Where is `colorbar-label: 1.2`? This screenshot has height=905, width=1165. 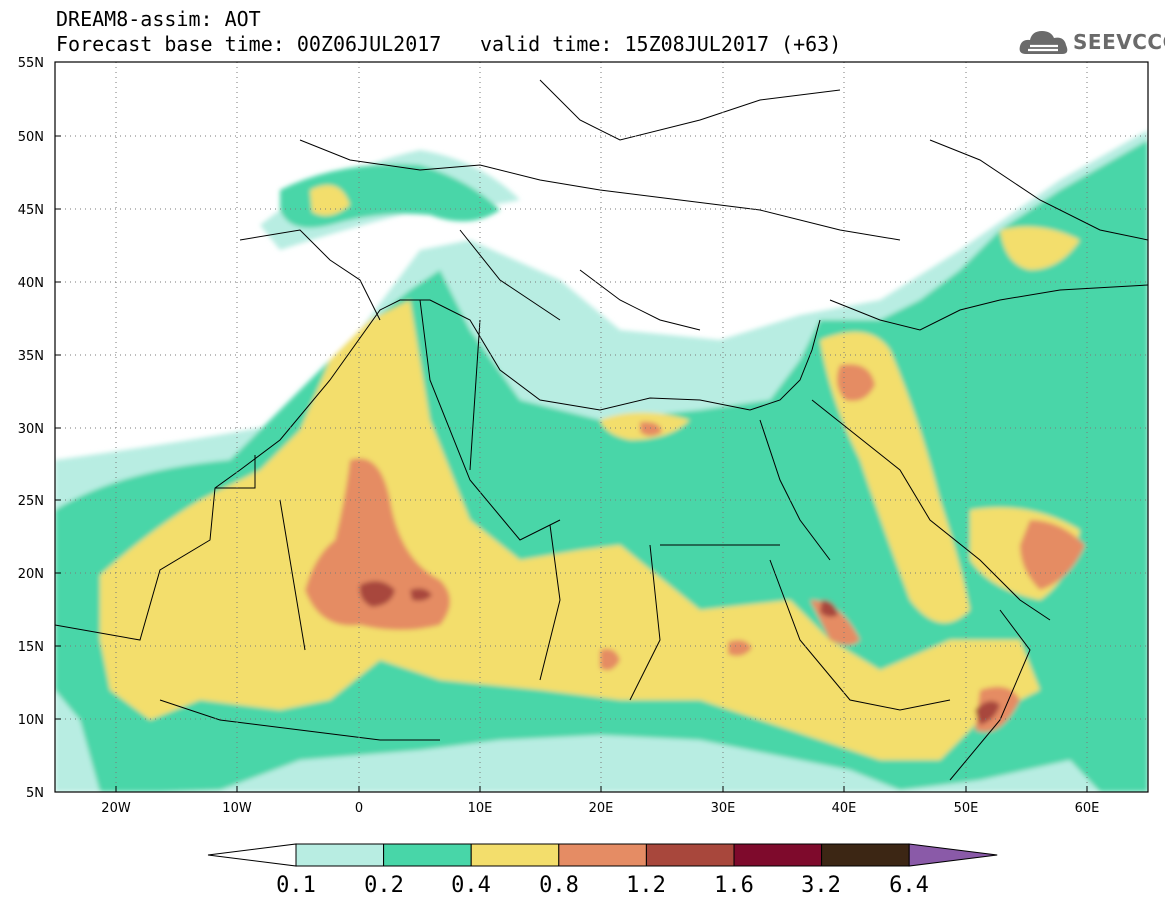
colorbar-label: 1.2 is located at coordinates (646, 885).